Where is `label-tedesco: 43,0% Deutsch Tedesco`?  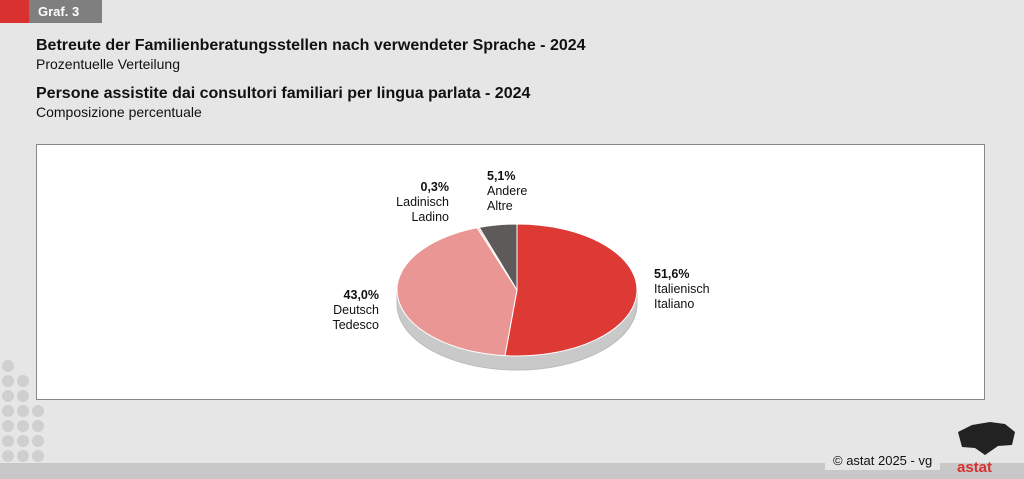
label-tedesco: 43,0% Deutsch Tedesco is located at coordinates (355, 310).